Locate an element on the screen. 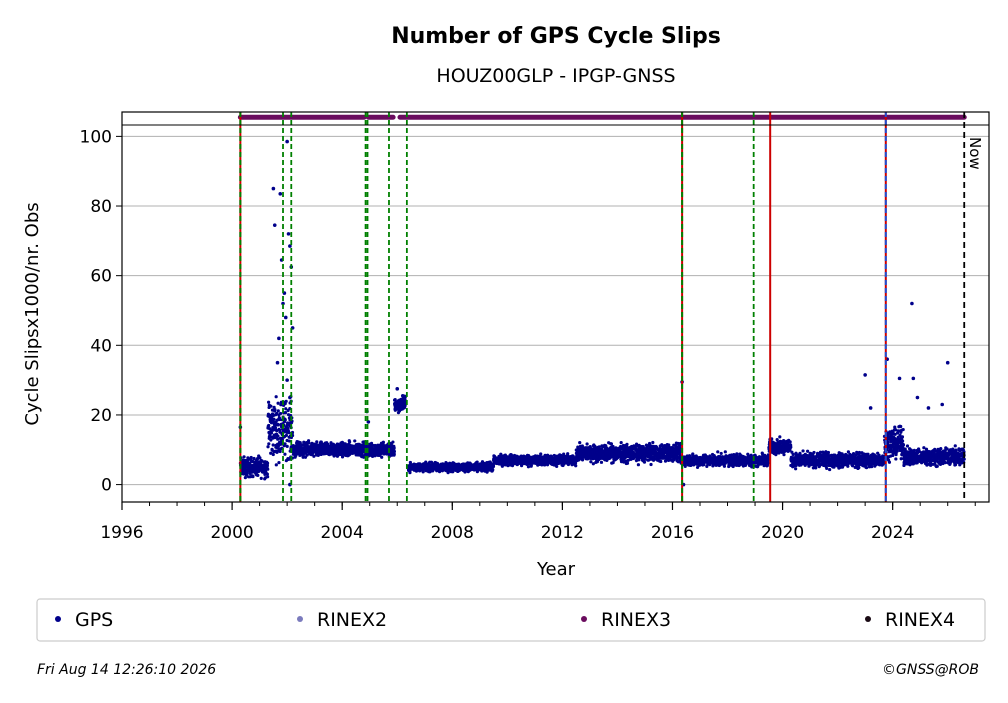 The image size is (1008, 703). chart-title: Number of GPS Cycle Slips is located at coordinates (556, 36).